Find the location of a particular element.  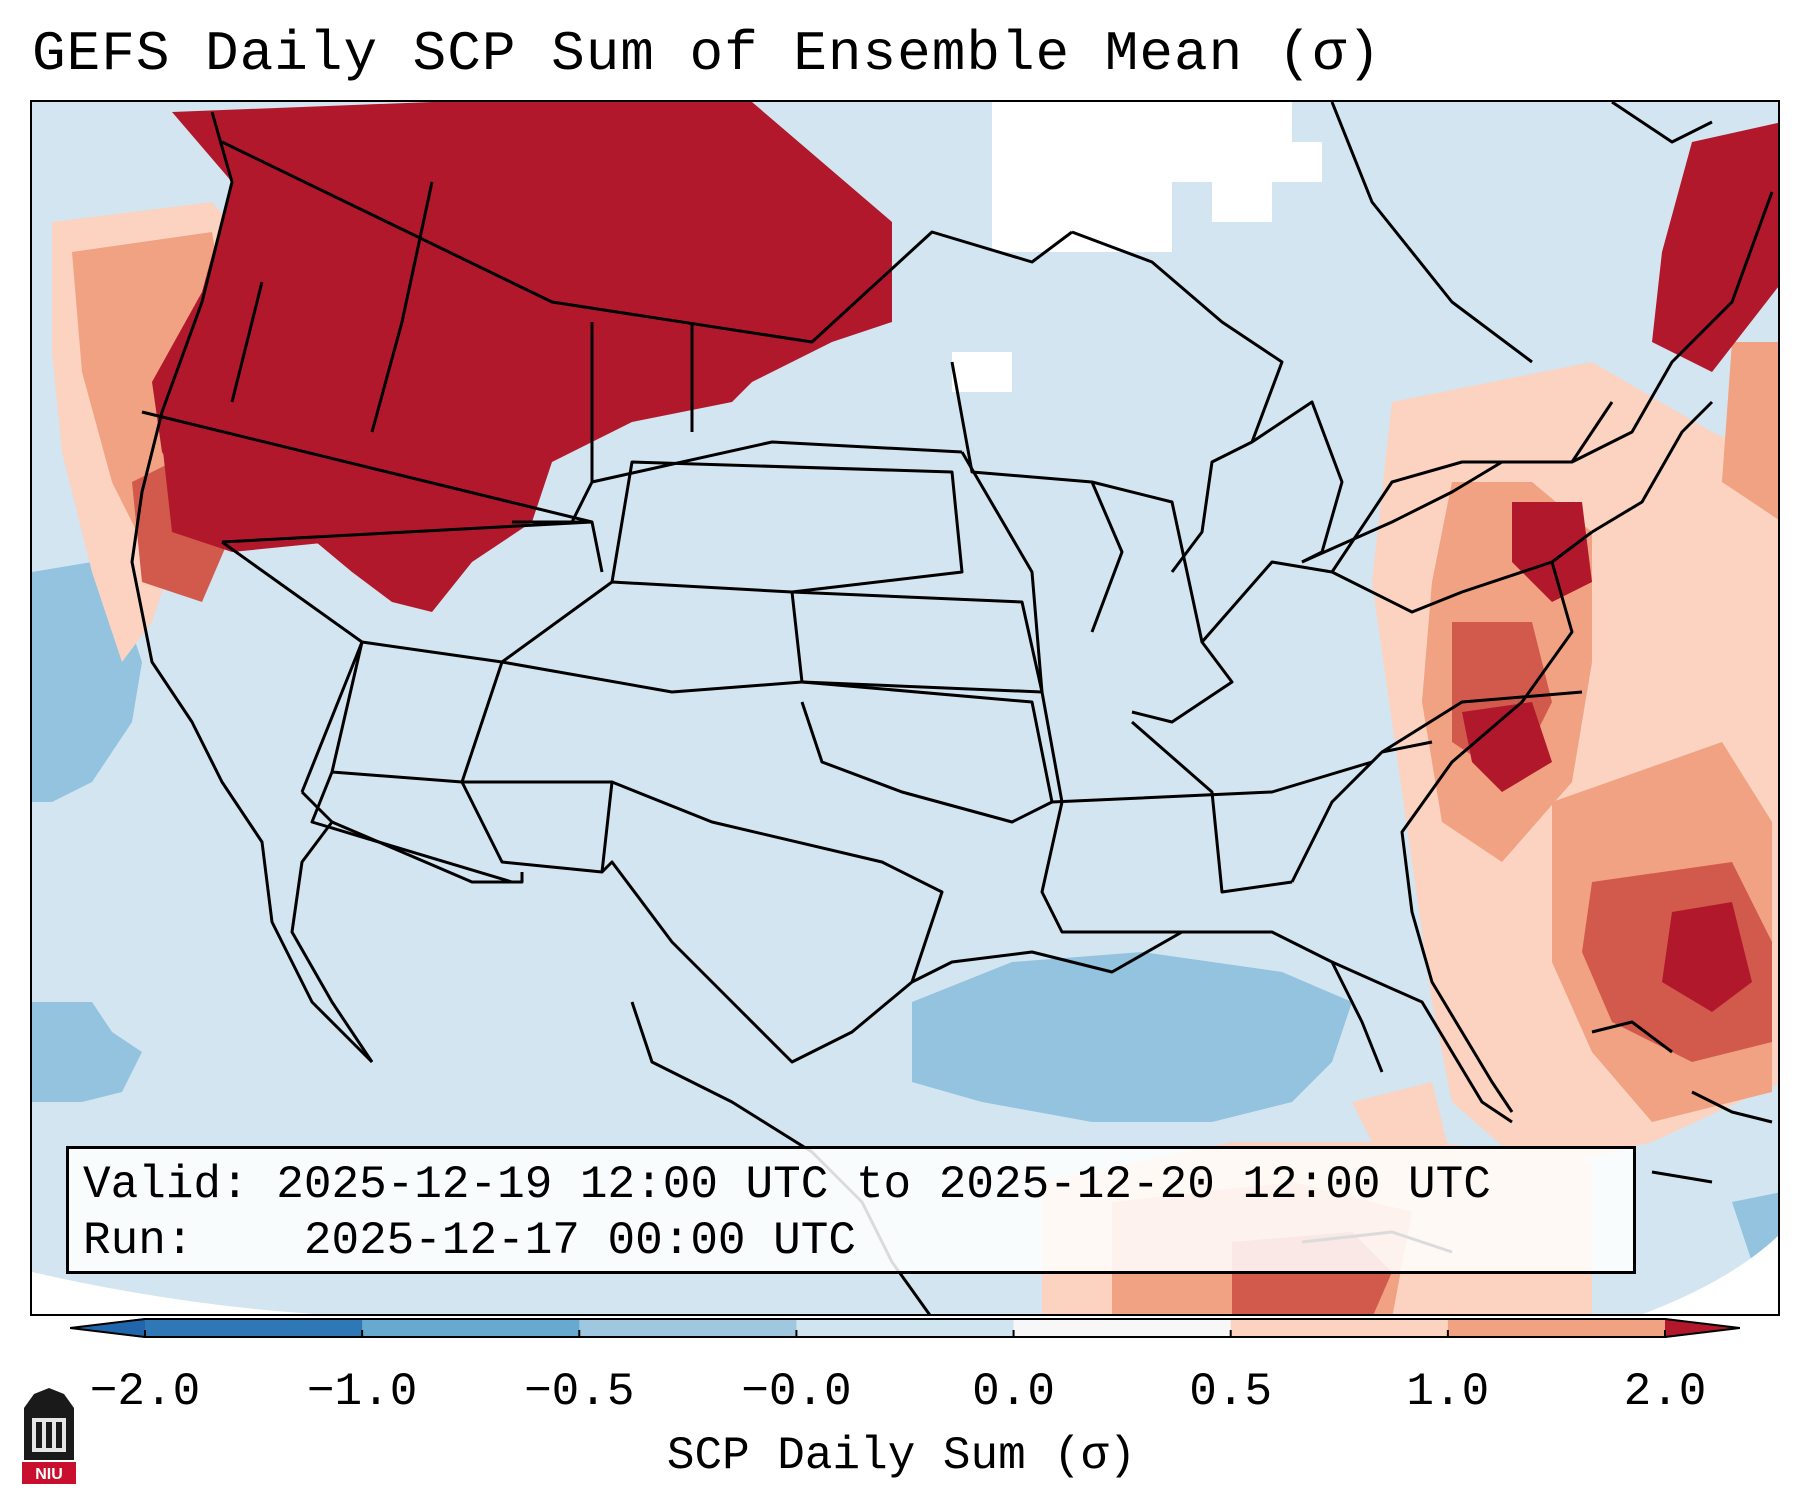

colorbar-tick-label: −0.5 is located at coordinates (579, 1392).